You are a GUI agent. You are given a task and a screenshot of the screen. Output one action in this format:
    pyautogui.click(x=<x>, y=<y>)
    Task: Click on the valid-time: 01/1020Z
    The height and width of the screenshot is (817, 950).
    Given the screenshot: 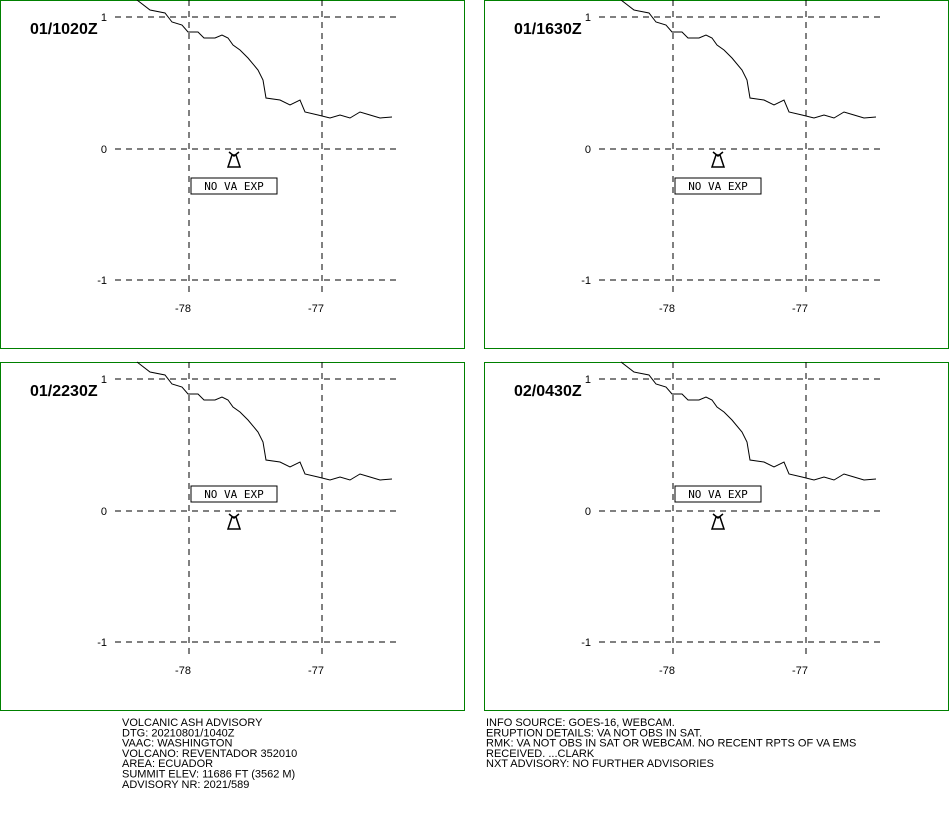 What is the action you would take?
    pyautogui.click(x=64, y=29)
    